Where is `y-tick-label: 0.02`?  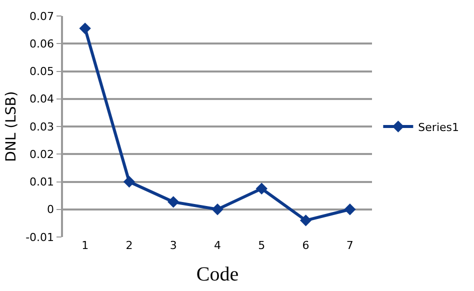
y-tick-label: 0.02 is located at coordinates (42, 154).